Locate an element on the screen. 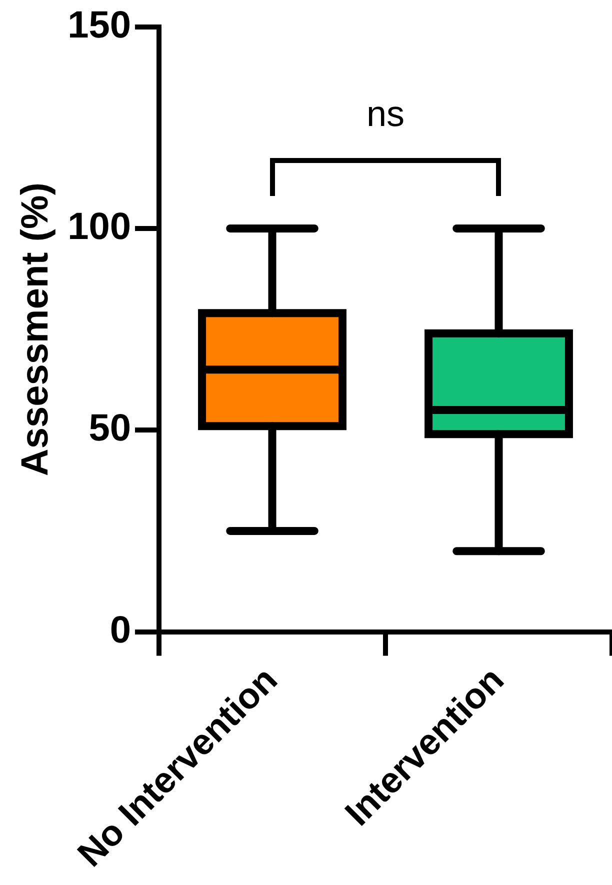 The image size is (612, 885). y-axis-title: Assessment (%) is located at coordinates (35, 329).